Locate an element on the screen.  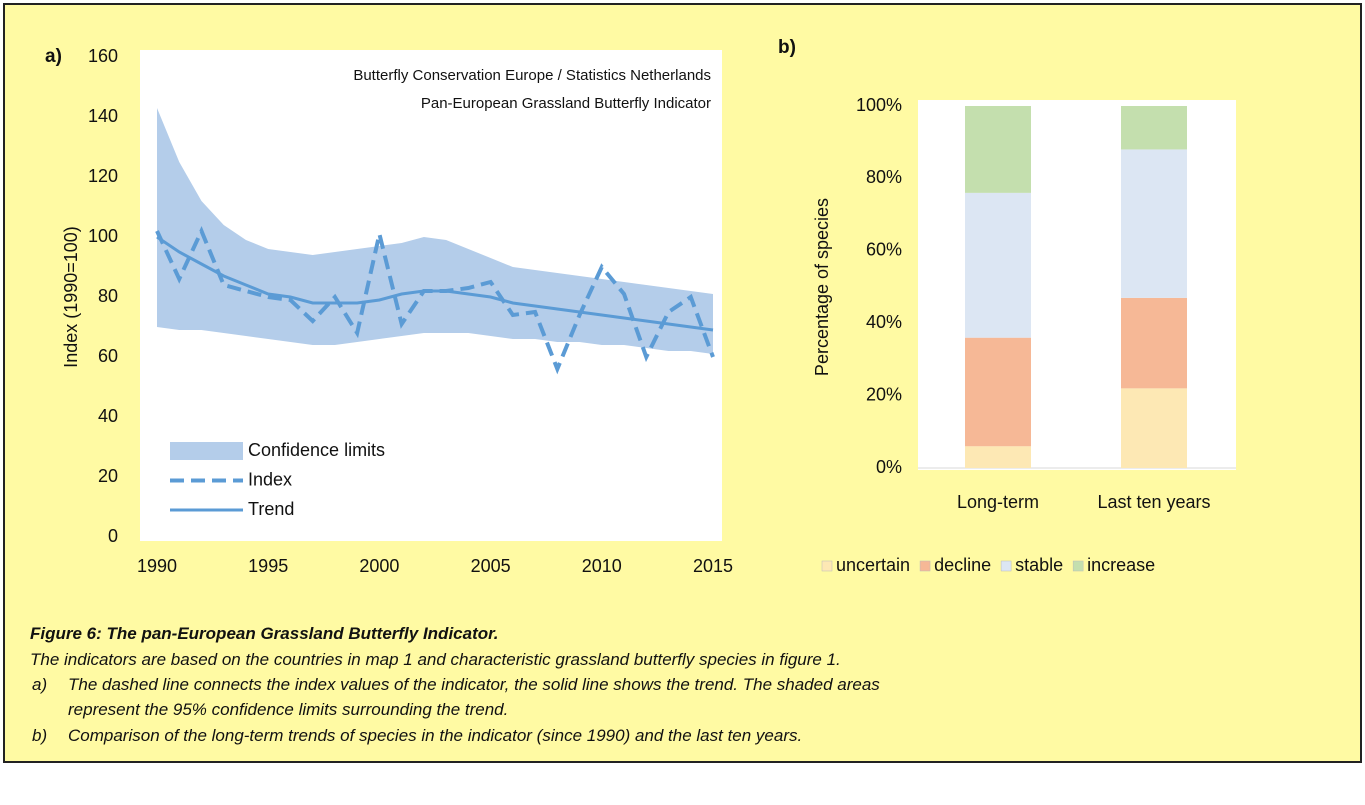
x-tick-label: Last ten years is located at coordinates (1153, 502).